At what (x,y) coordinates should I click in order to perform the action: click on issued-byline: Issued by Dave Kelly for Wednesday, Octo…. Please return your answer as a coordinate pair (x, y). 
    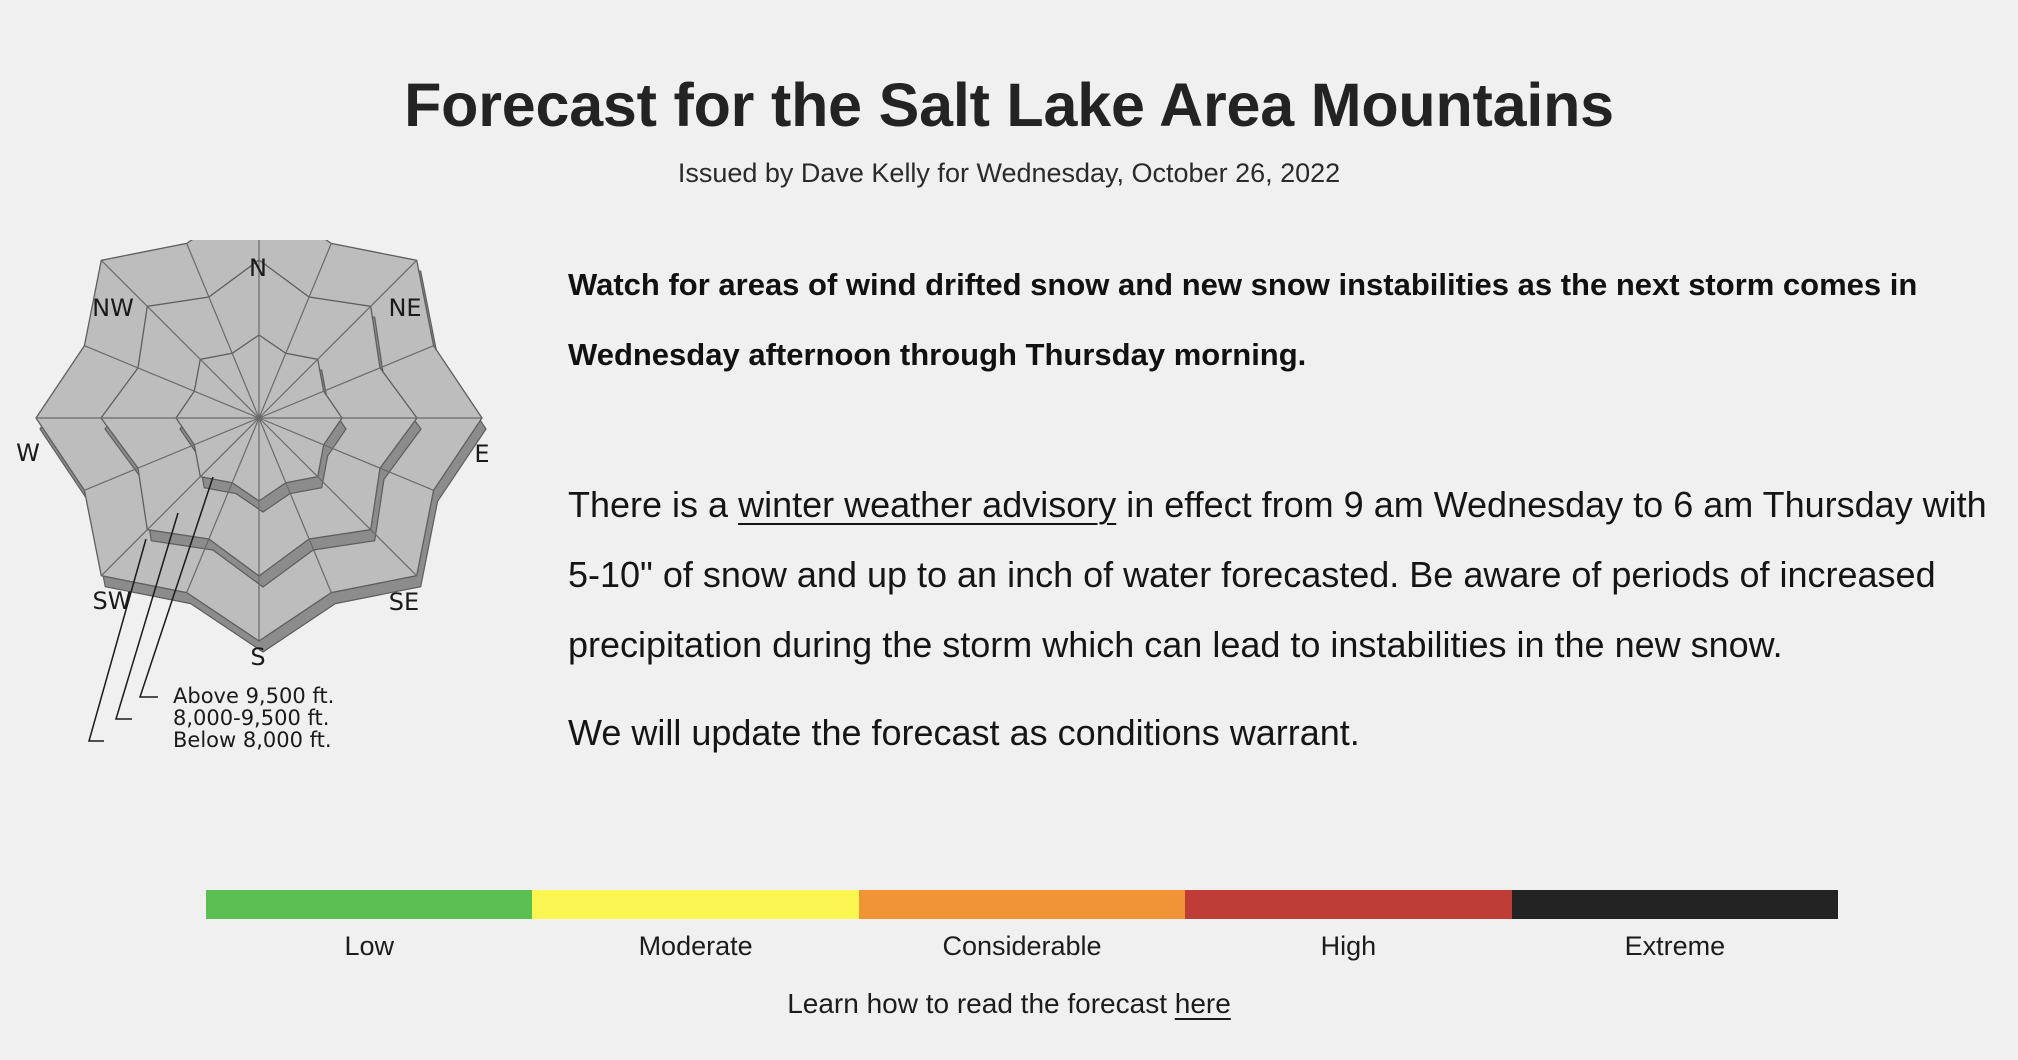
    Looking at the image, I should click on (1009, 173).